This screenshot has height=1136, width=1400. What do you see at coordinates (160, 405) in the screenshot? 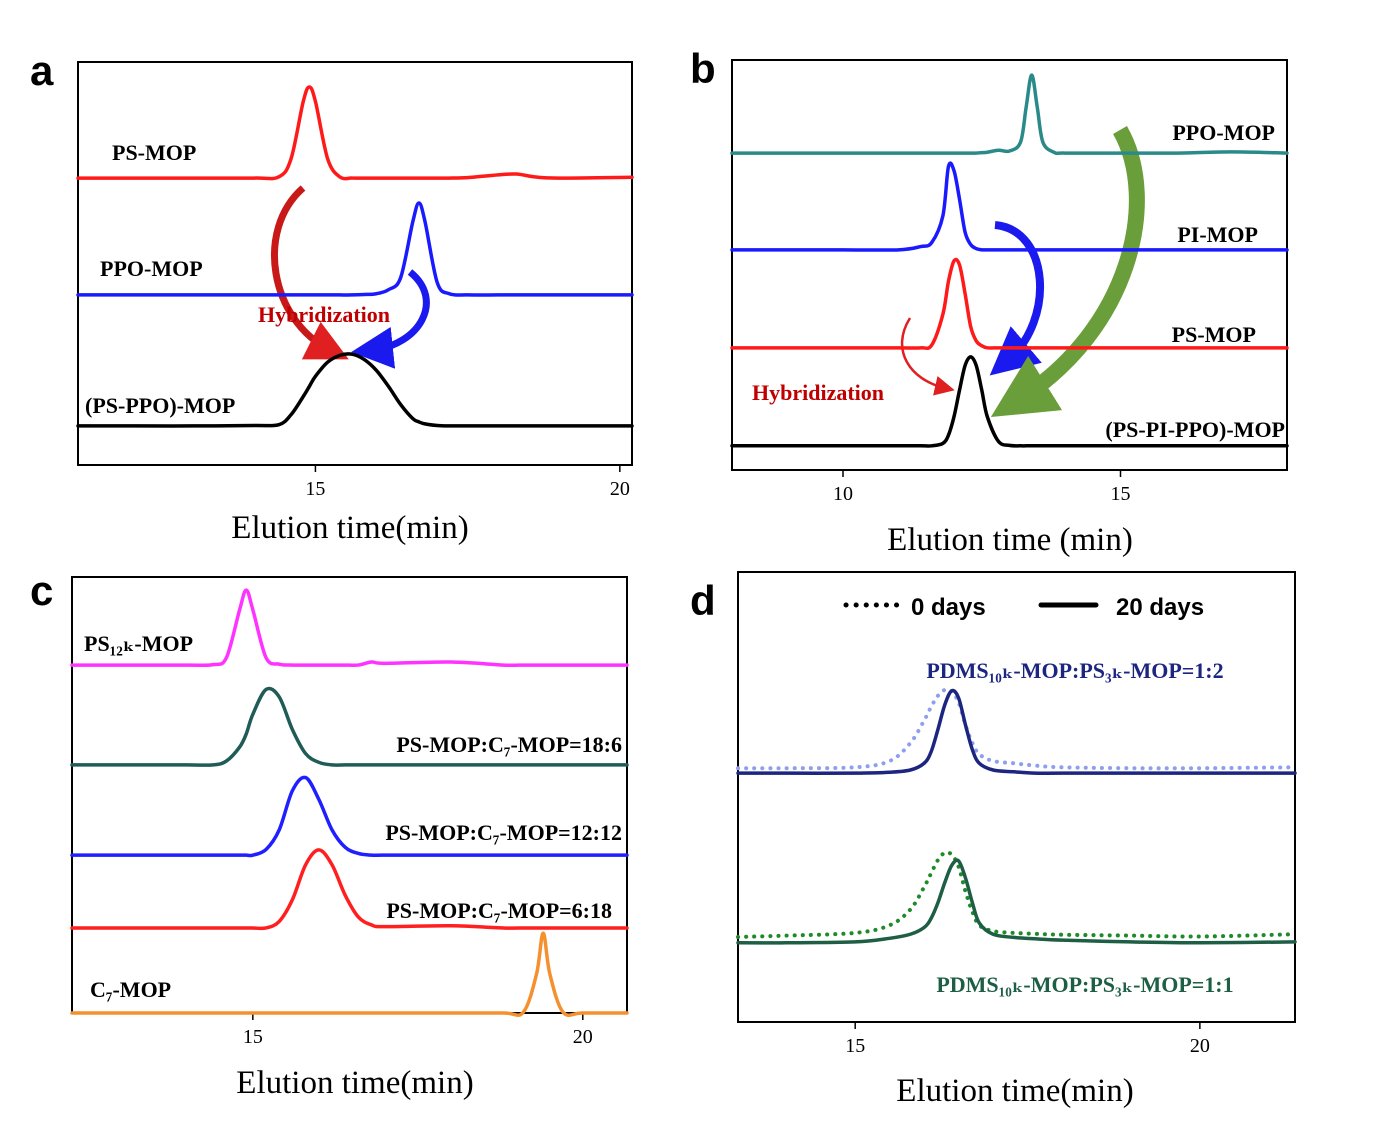
I see `series-label: (PS-PPO)-MOP` at bounding box center [160, 405].